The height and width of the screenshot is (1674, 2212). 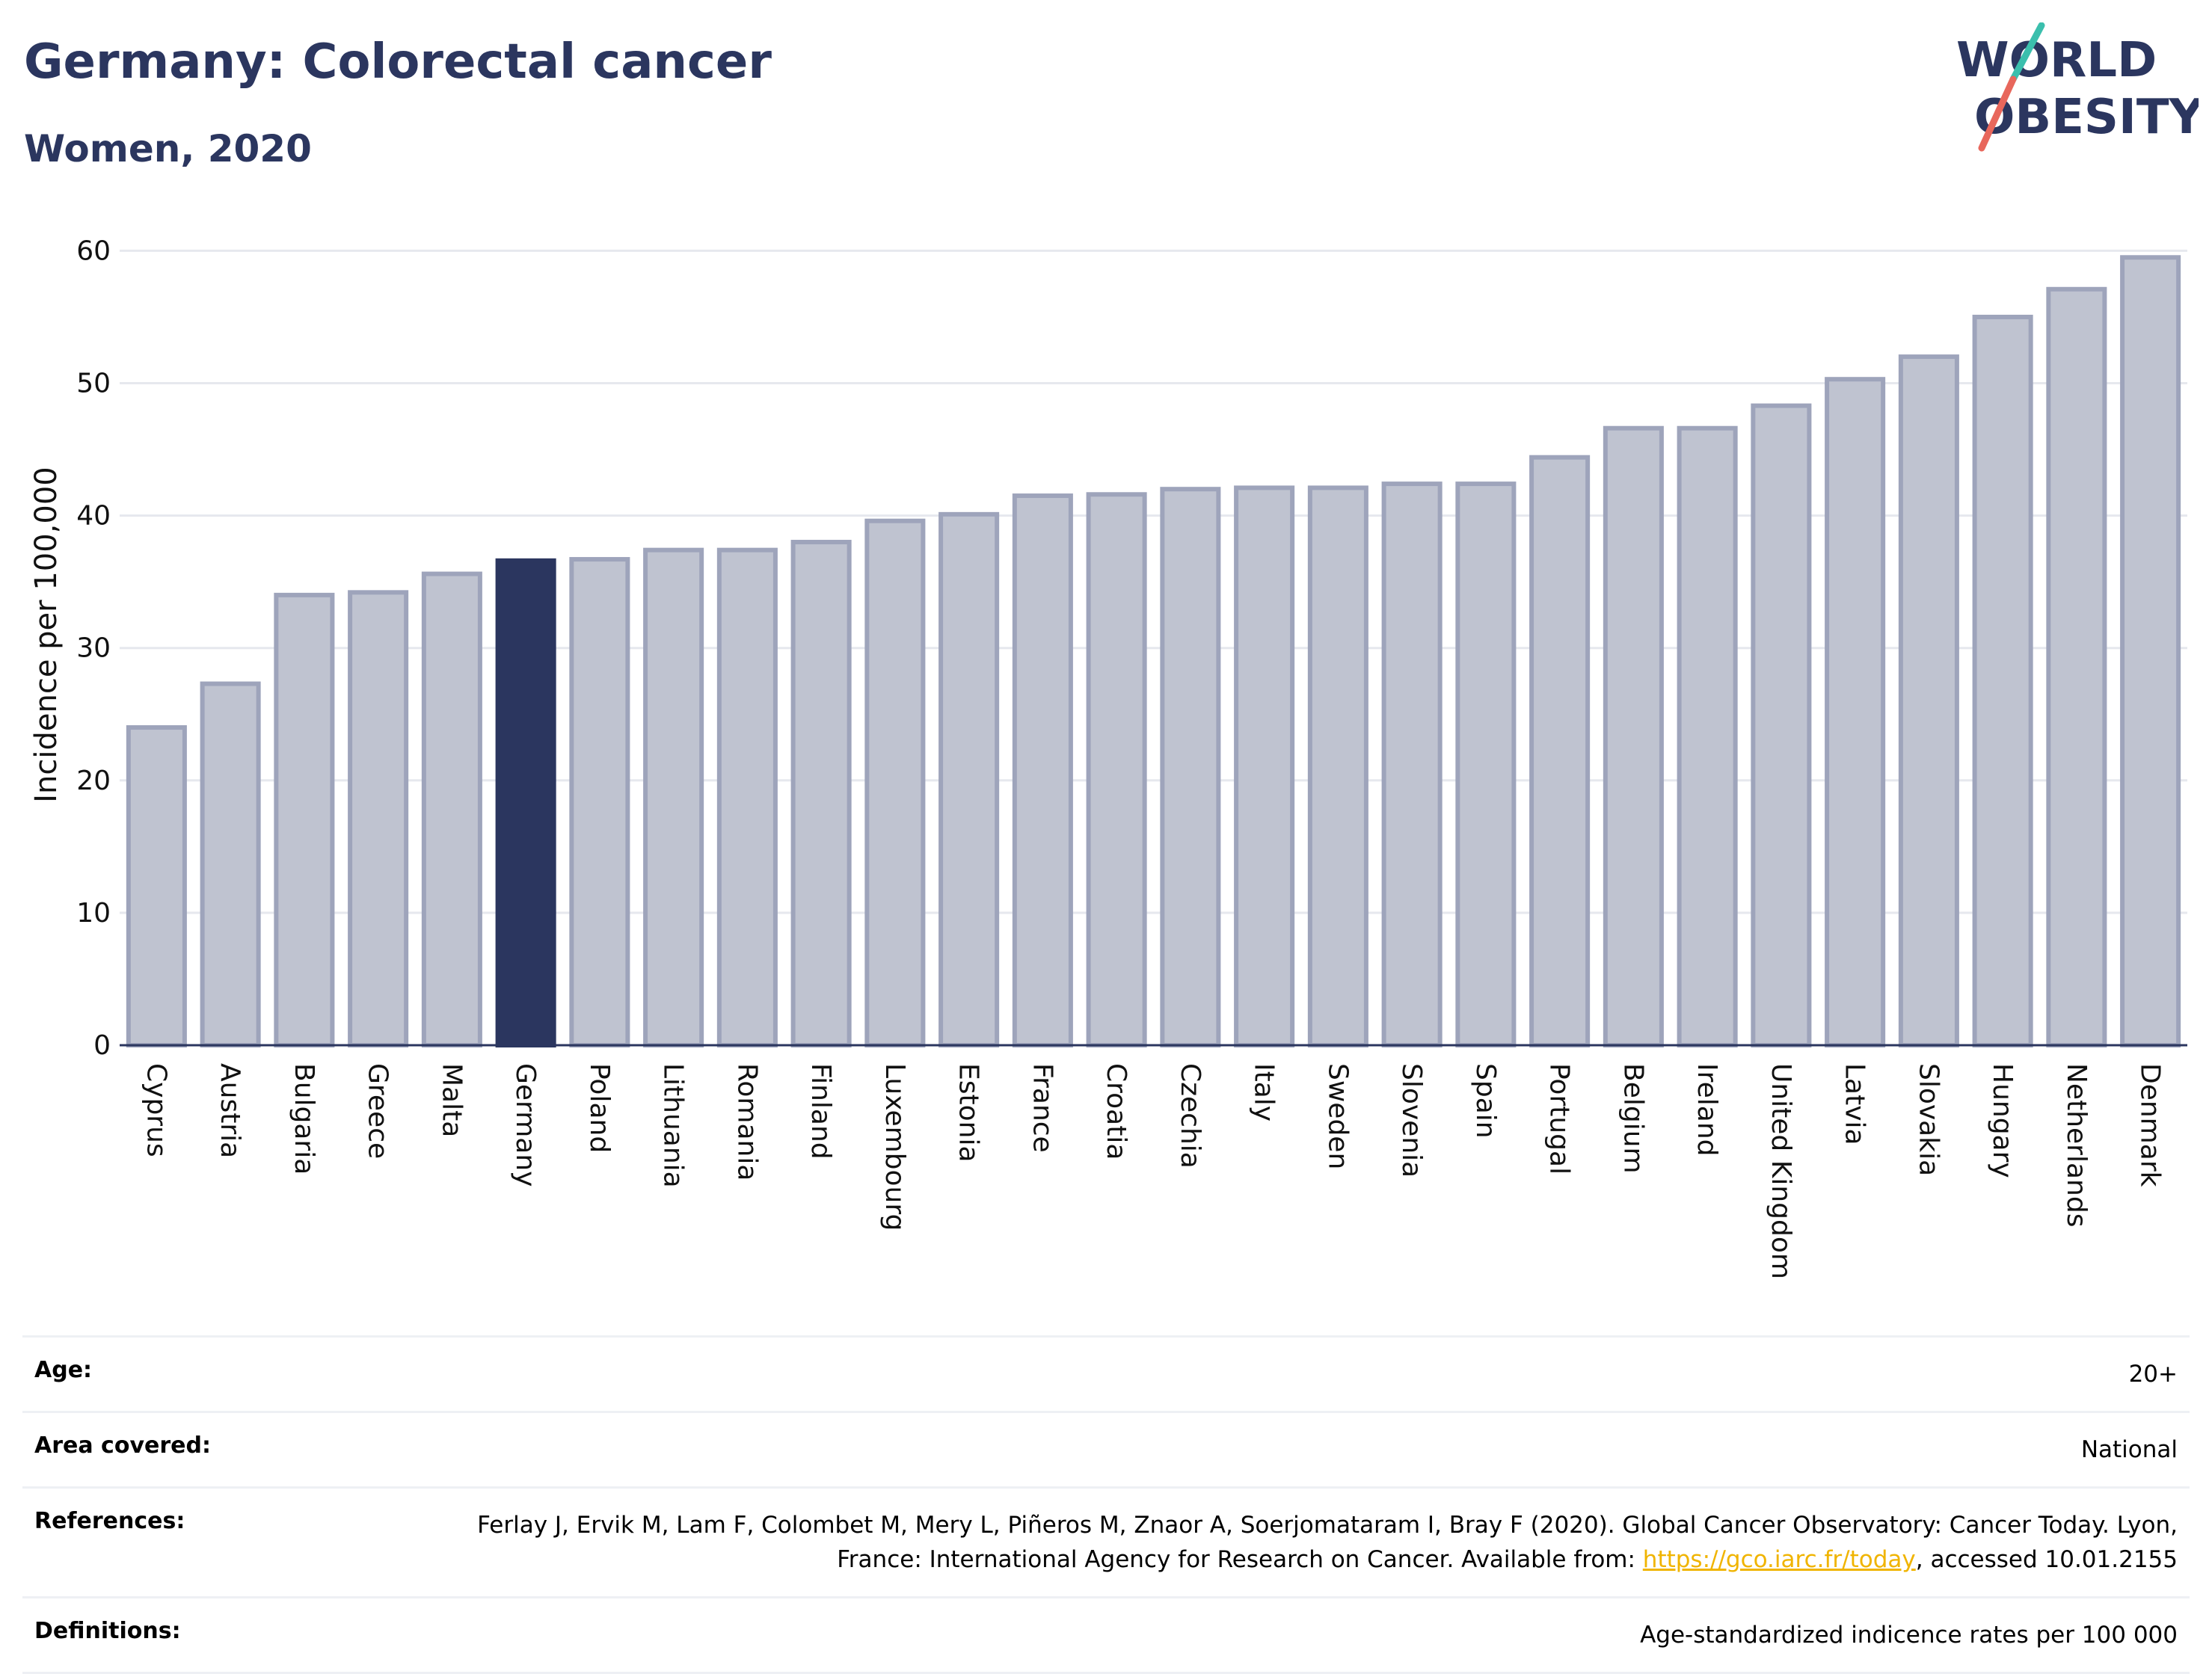 I want to click on bar-romania, so click(x=747, y=797).